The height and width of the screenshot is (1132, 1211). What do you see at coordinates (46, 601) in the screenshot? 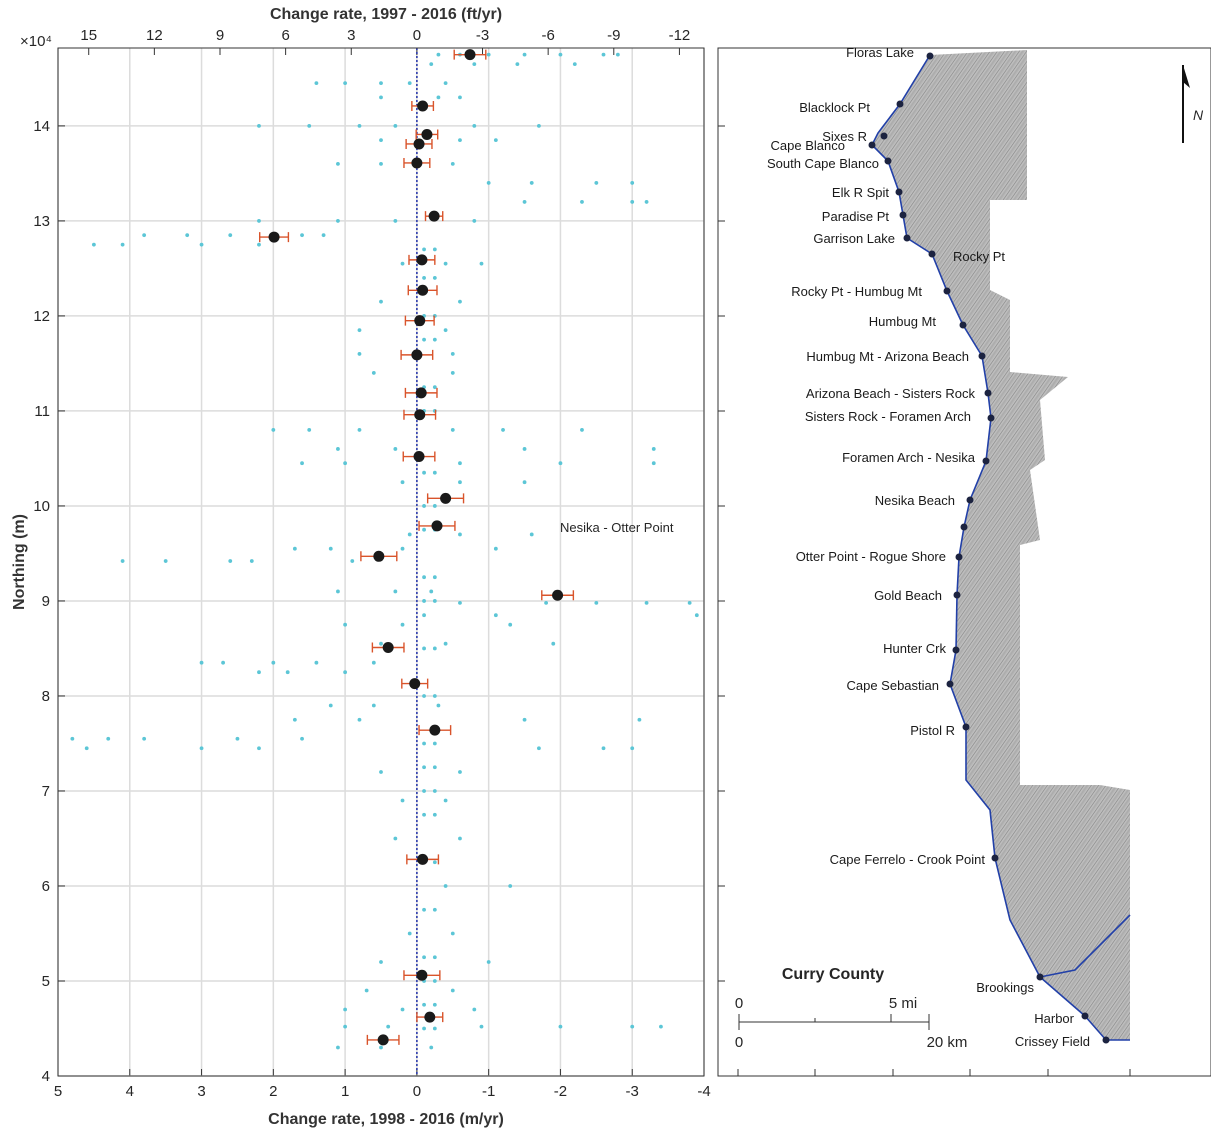
I see `y-tick-label: 9` at bounding box center [46, 601].